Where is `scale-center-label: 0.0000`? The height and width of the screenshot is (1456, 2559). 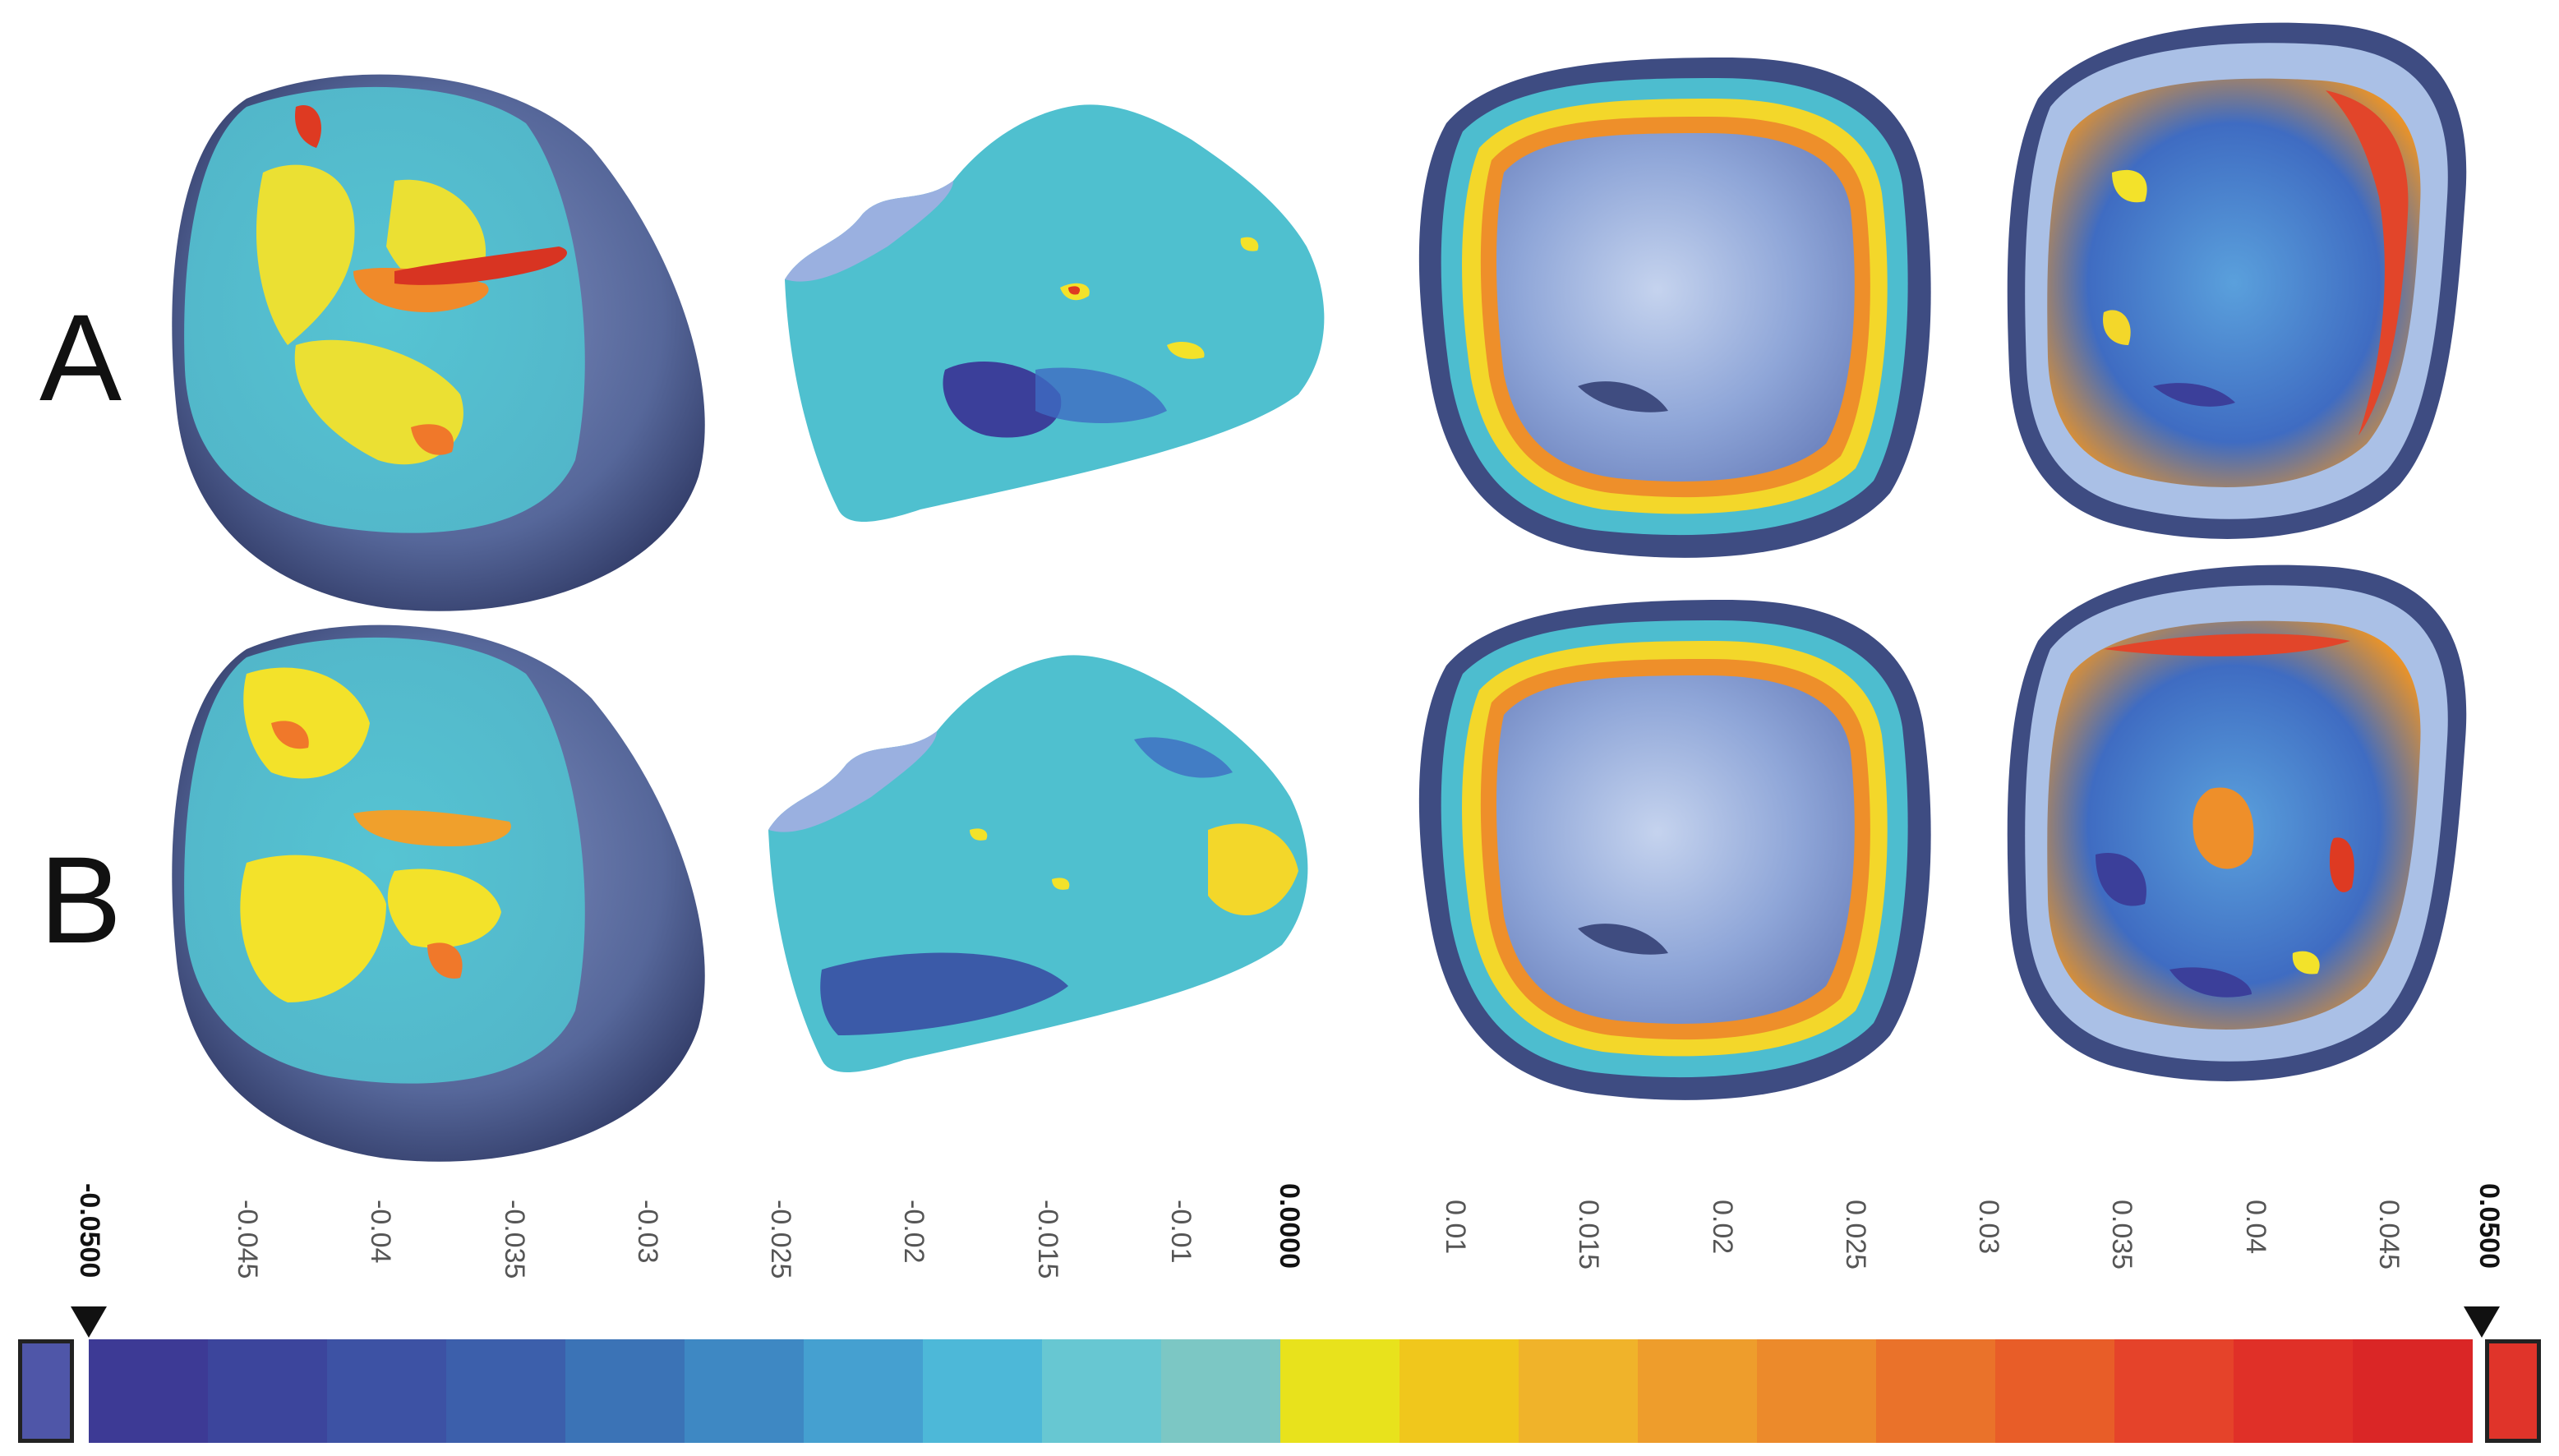 scale-center-label: 0.0000 is located at coordinates (1290, 1226).